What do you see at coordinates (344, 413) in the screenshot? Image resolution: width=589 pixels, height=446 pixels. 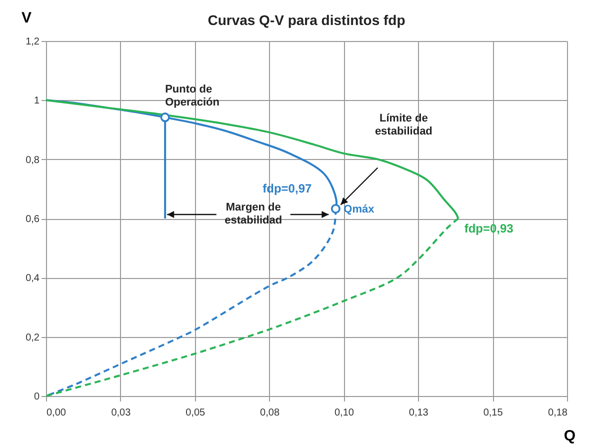 I see `x-tick-label: 0,10` at bounding box center [344, 413].